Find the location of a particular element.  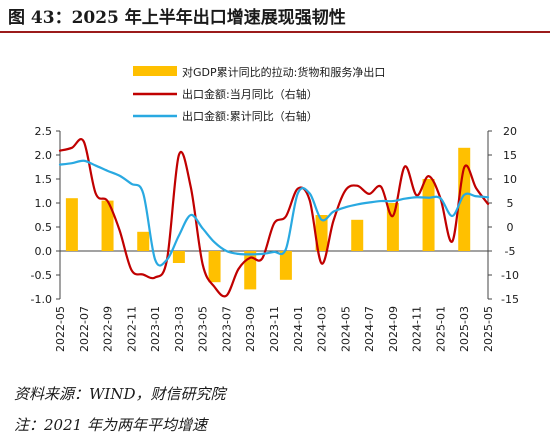

legend-label-month: 出口金额:当月同比（右轴） is located at coordinates (250, 94).